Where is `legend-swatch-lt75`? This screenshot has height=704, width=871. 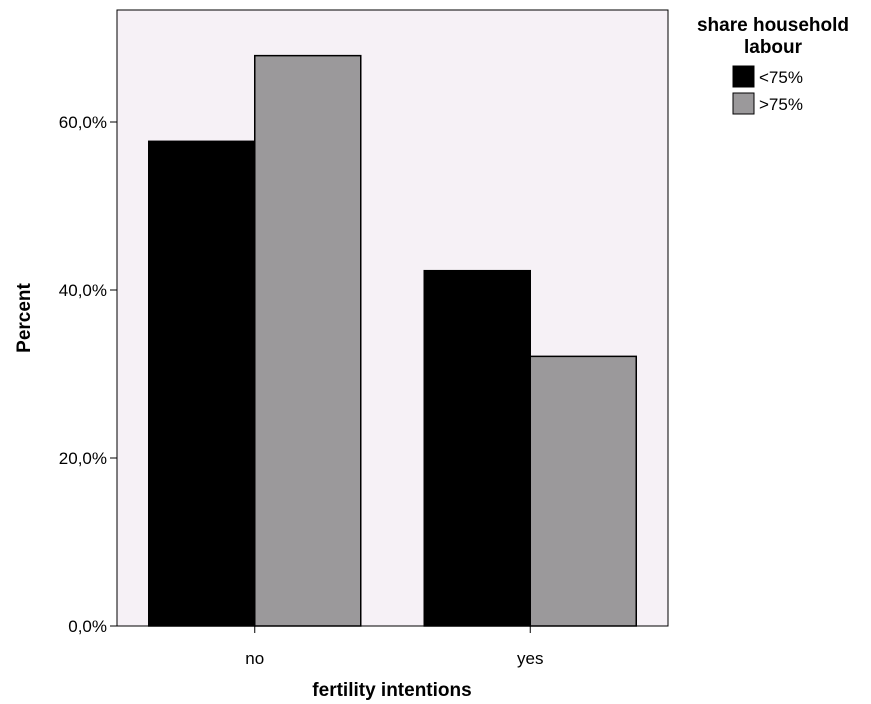 legend-swatch-lt75 is located at coordinates (743, 76).